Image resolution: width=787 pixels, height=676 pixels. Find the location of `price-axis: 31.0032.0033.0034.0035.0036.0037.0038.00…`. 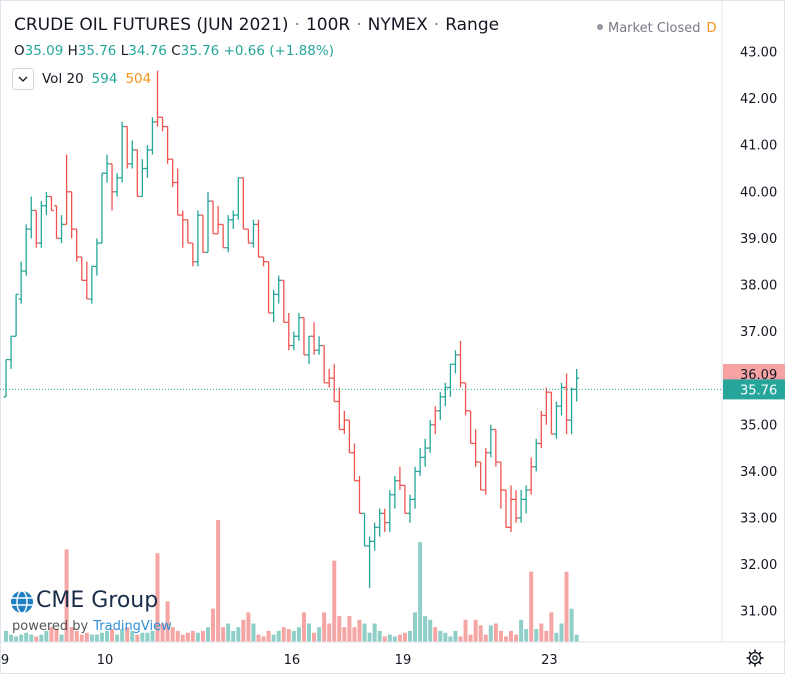

price-axis: 31.0032.0033.0034.0035.0036.0037.0038.00… is located at coordinates (758, 333).